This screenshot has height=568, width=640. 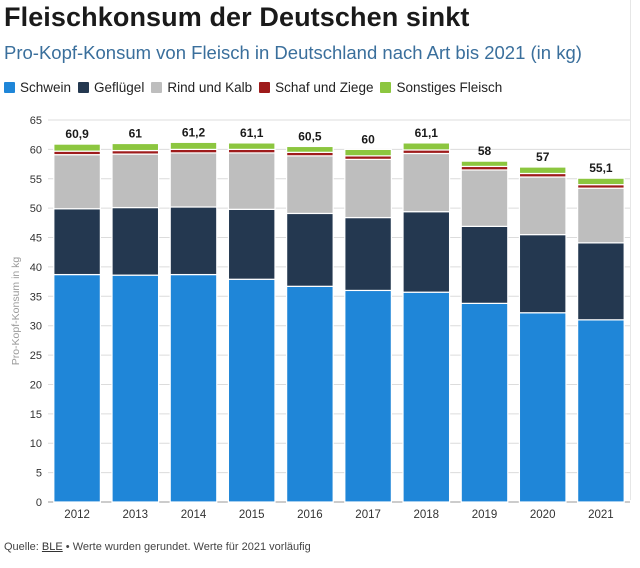 What do you see at coordinates (630, 250) in the screenshot?
I see `right-divider` at bounding box center [630, 250].